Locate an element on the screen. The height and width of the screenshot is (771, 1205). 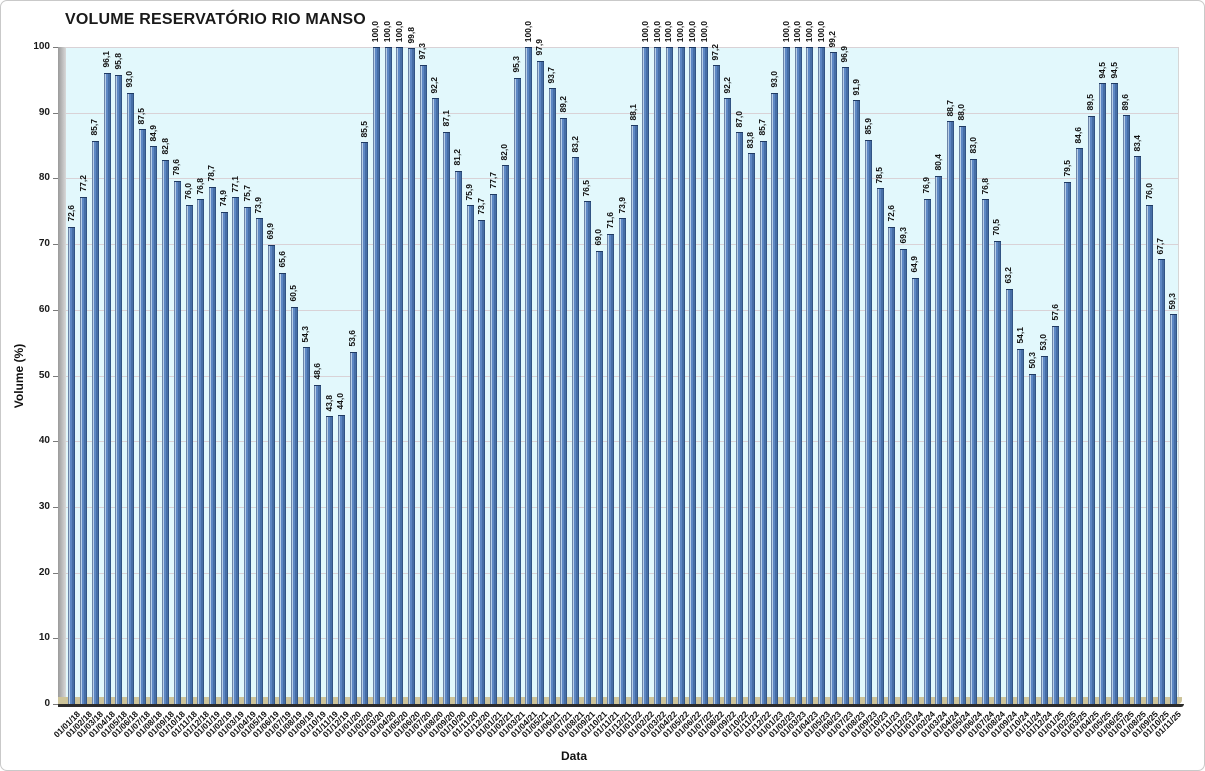
bar-value-label: 69,0 is located at coordinates (598, 237).